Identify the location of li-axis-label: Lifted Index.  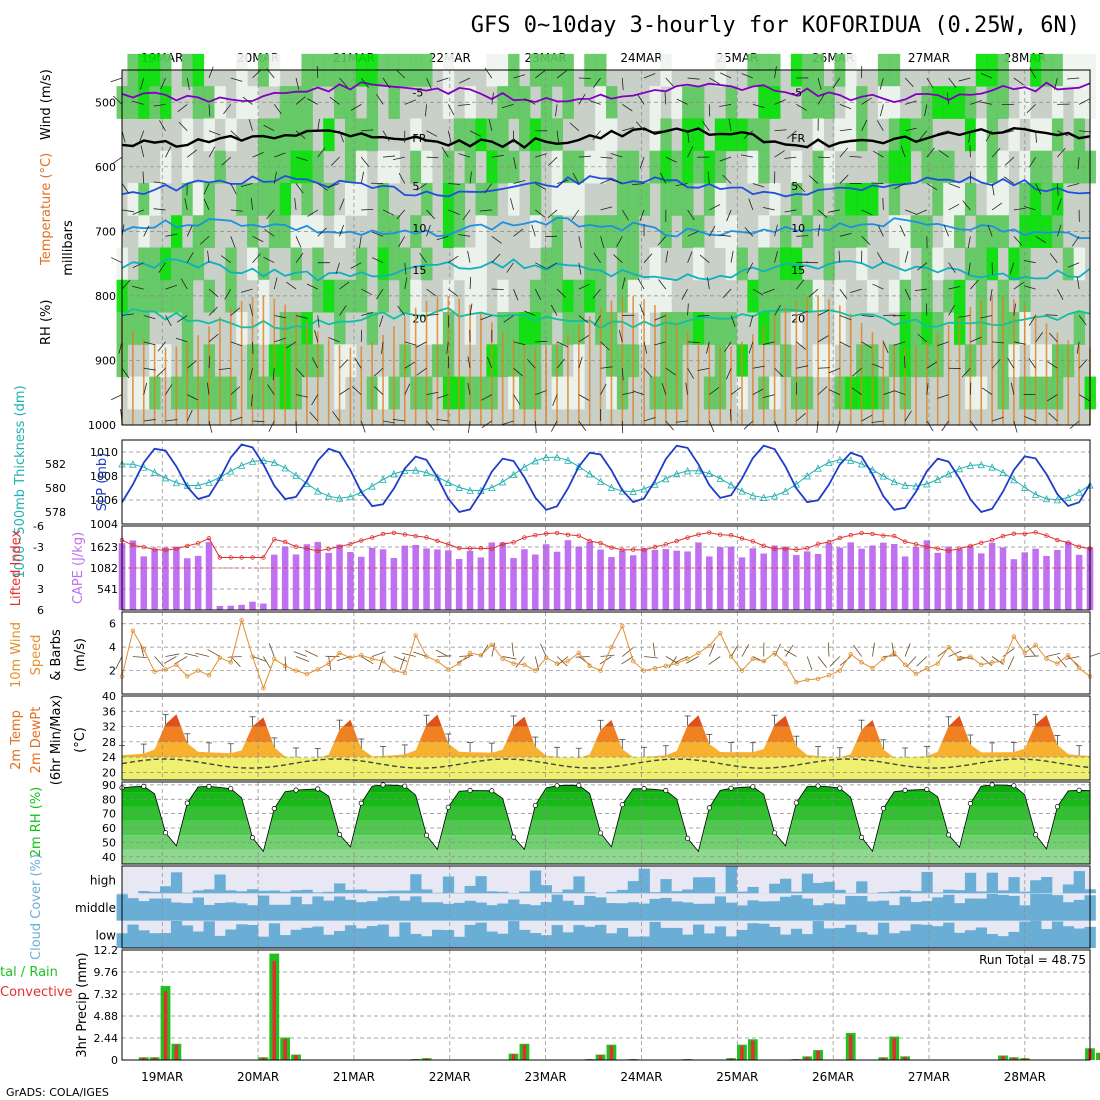
(16, 567).